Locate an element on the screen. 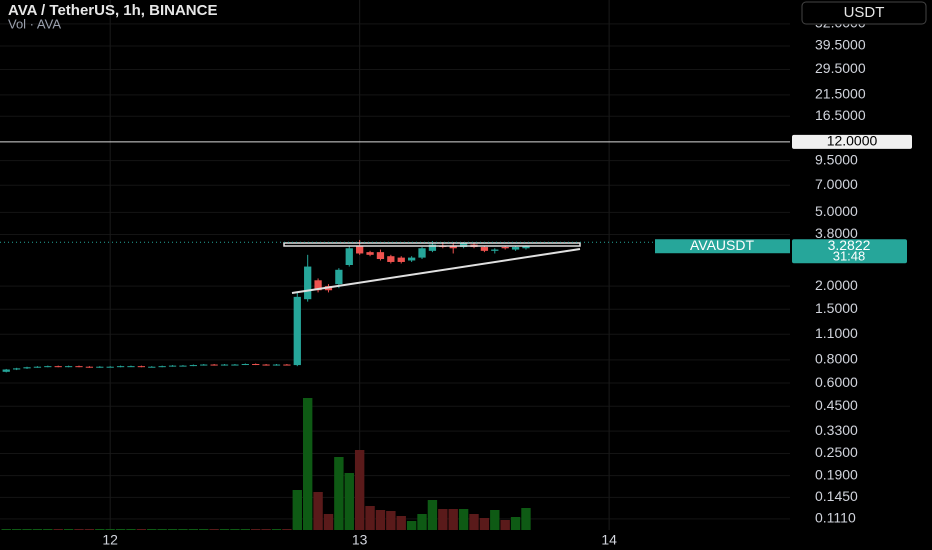 The width and height of the screenshot is (932, 550). y-tick-label: 21.5000 is located at coordinates (840, 94).